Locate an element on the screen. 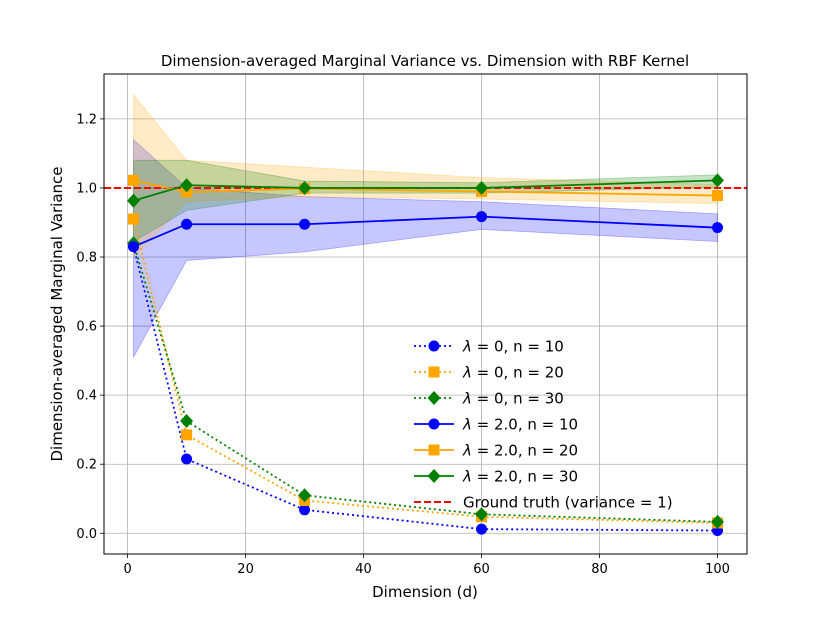 This screenshot has width=830, height=623. x-tick-label: 0 is located at coordinates (127, 569).